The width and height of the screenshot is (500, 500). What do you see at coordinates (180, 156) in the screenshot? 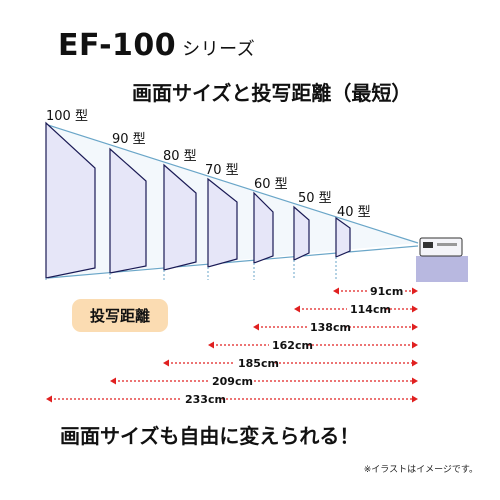
I see `size-label-3: 80 型` at bounding box center [180, 156].